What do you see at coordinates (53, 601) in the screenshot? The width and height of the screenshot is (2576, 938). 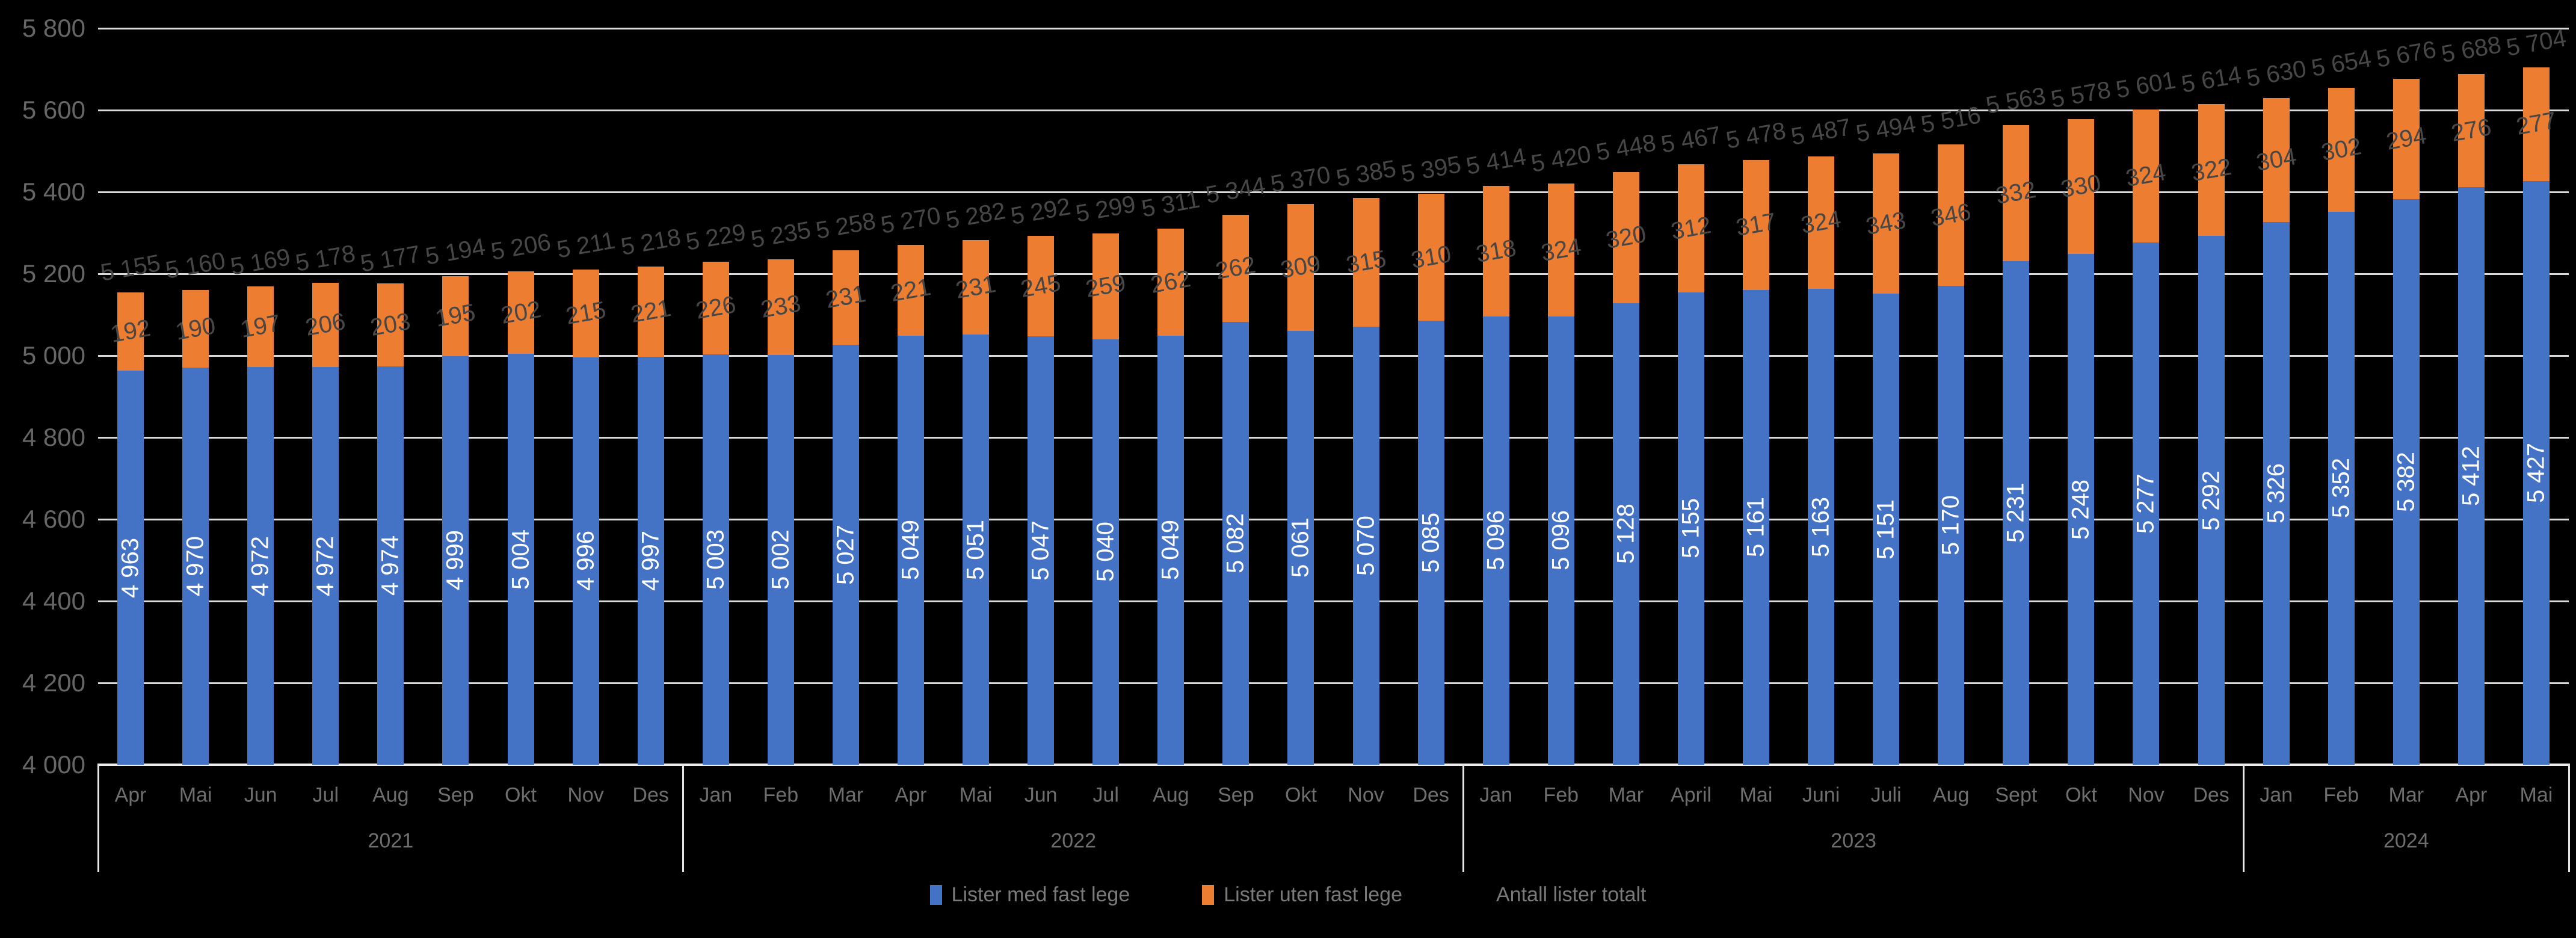 I see `y-axis-tick-label: 4 400` at bounding box center [53, 601].